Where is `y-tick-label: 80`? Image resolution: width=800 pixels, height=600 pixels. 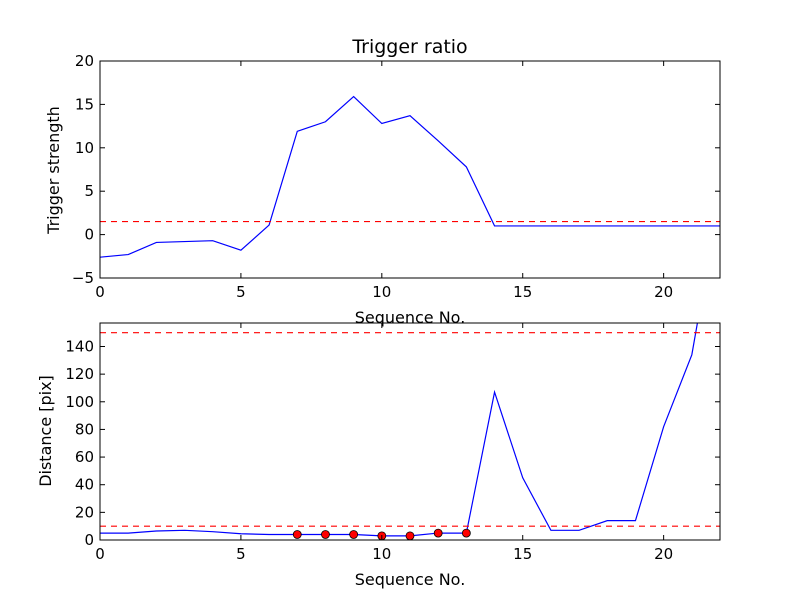 y-tick-label: 80 is located at coordinates (84, 429).